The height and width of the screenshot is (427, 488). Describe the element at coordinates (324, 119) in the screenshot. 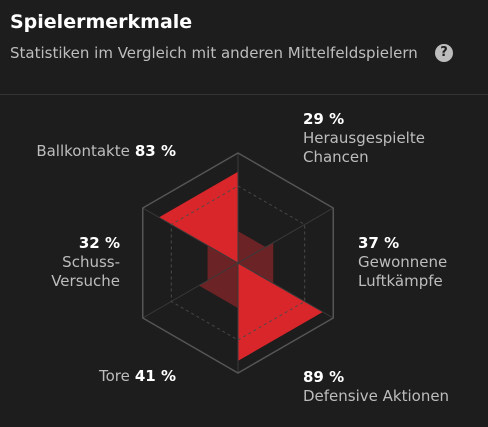

I see `value-label: 29 %` at that location.